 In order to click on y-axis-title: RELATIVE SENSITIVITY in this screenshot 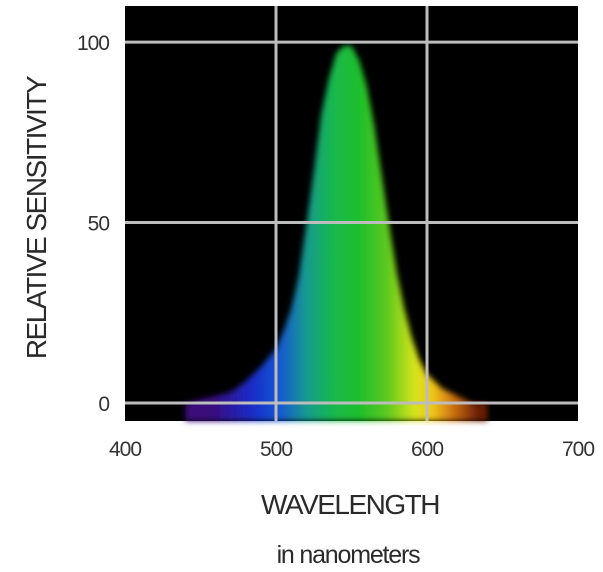, I will do `click(36, 217)`.